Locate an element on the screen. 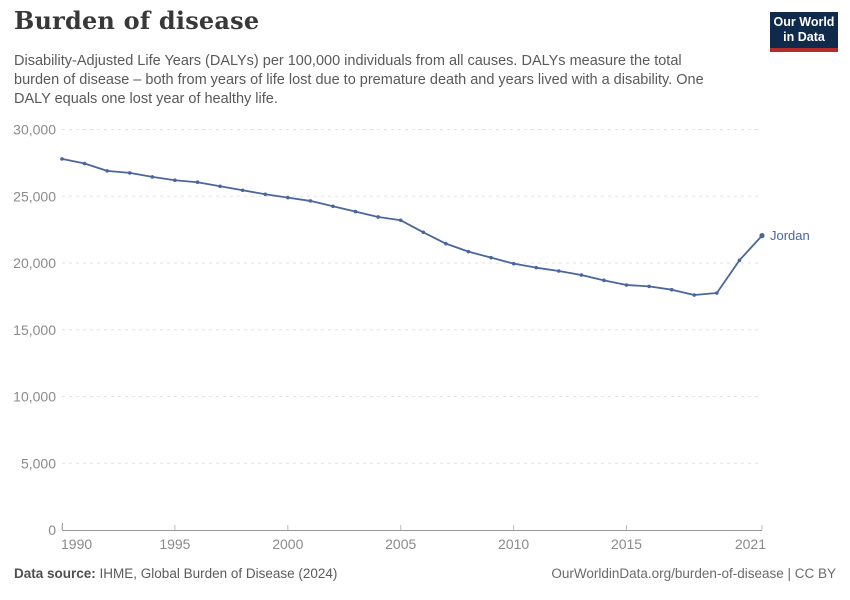 The width and height of the screenshot is (850, 600). data-point-1995 is located at coordinates (175, 180).